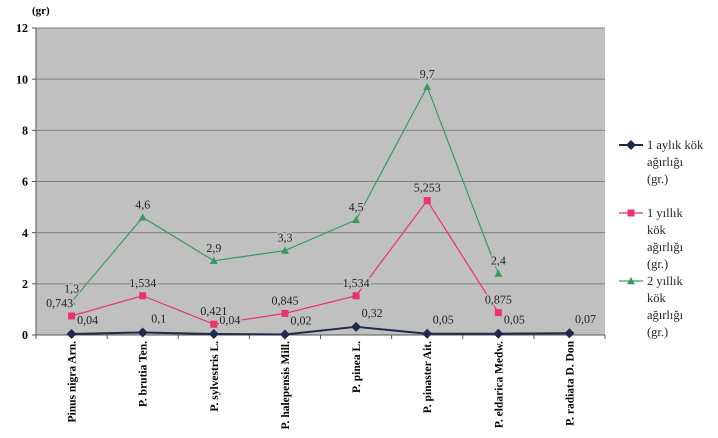  I want to click on data-label: 3,3, so click(284, 237).